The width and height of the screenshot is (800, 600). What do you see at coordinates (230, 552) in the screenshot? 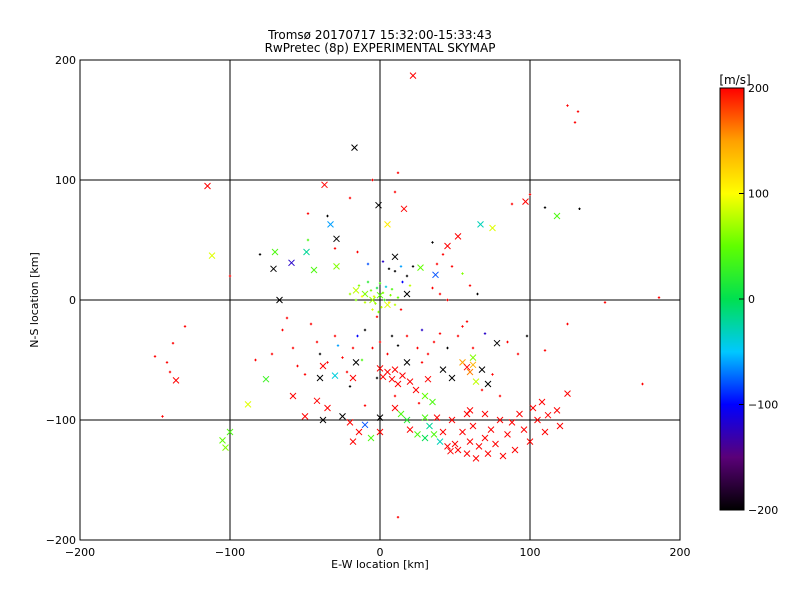
I see `x-tick-label: −100` at bounding box center [230, 552].